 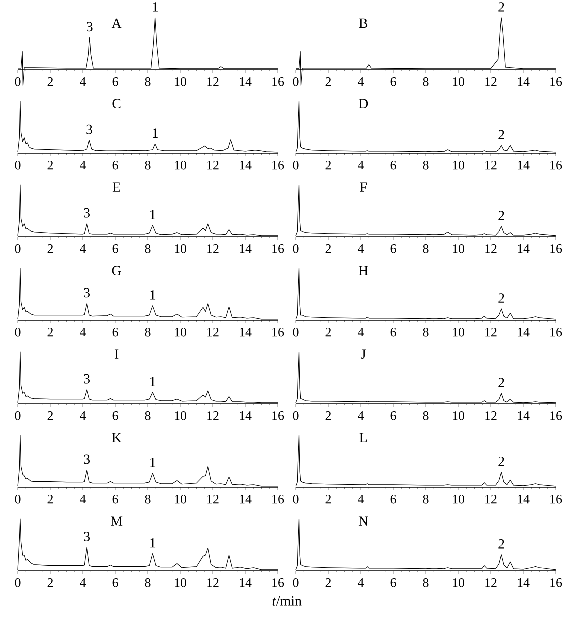 What do you see at coordinates (117, 23) in the screenshot?
I see `chart-title: A` at bounding box center [117, 23].